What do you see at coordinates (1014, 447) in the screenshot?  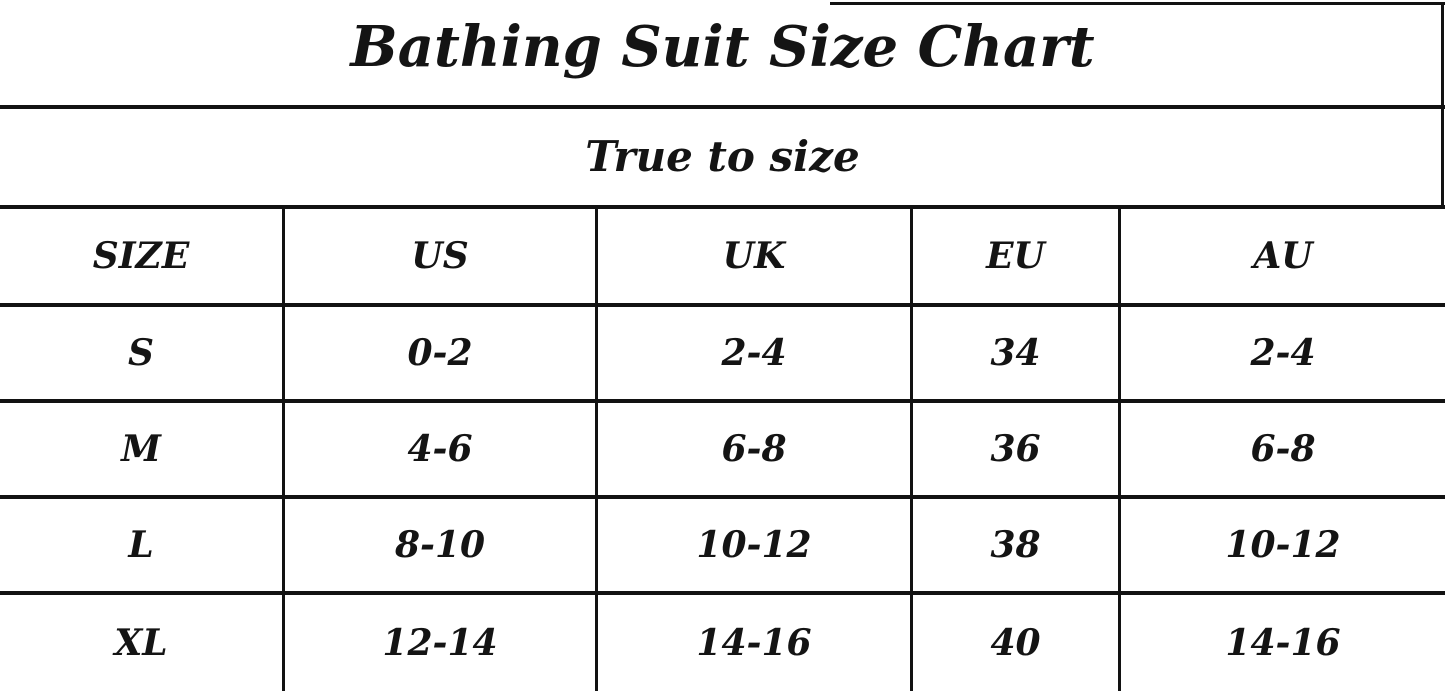 I see `eu-value-cell: 36` at bounding box center [1014, 447].